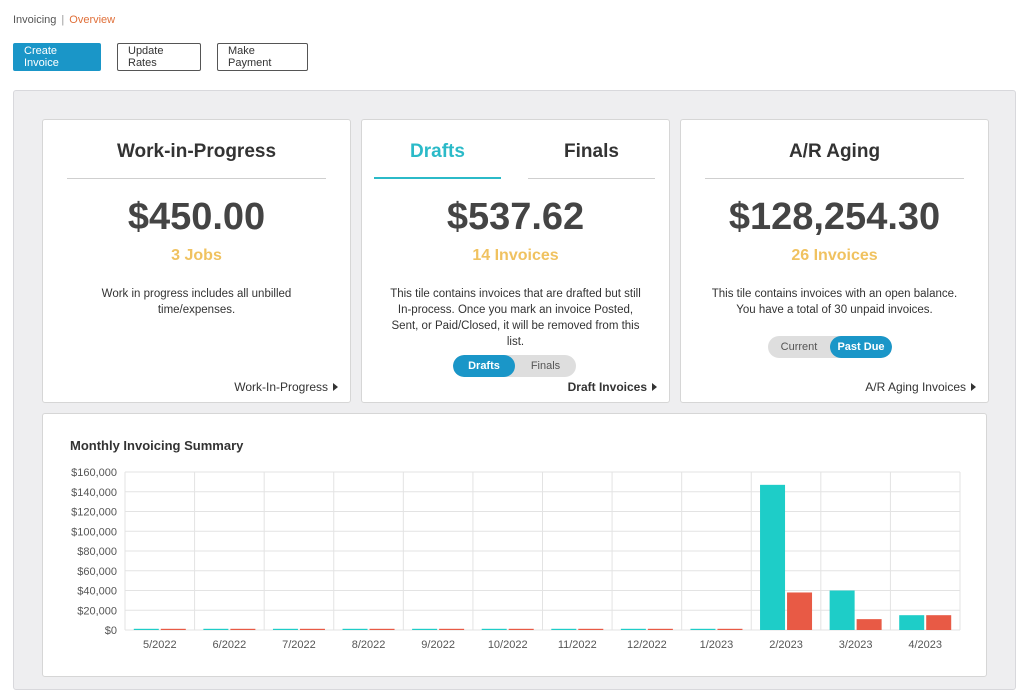  Describe the element at coordinates (437, 151) in the screenshot. I see `tab-drafts: Drafts` at that location.